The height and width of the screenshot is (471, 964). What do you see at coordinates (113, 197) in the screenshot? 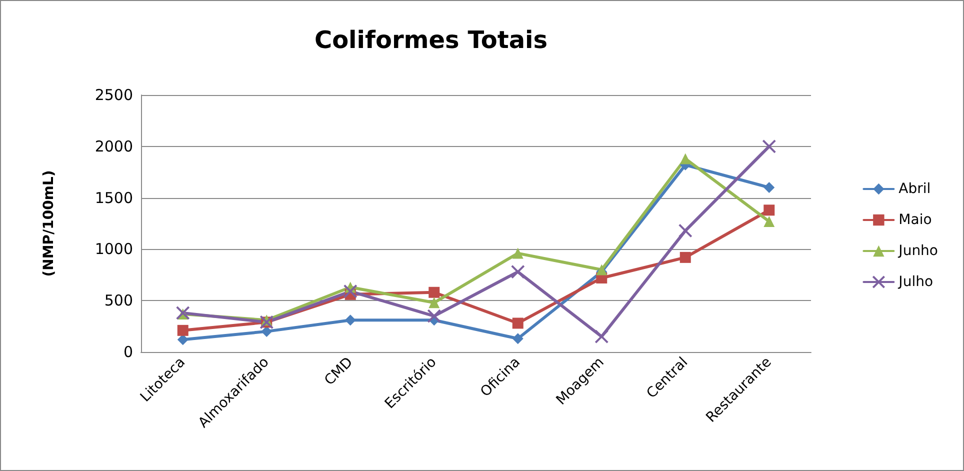
I see `y-tick-label: 1500` at bounding box center [113, 197].